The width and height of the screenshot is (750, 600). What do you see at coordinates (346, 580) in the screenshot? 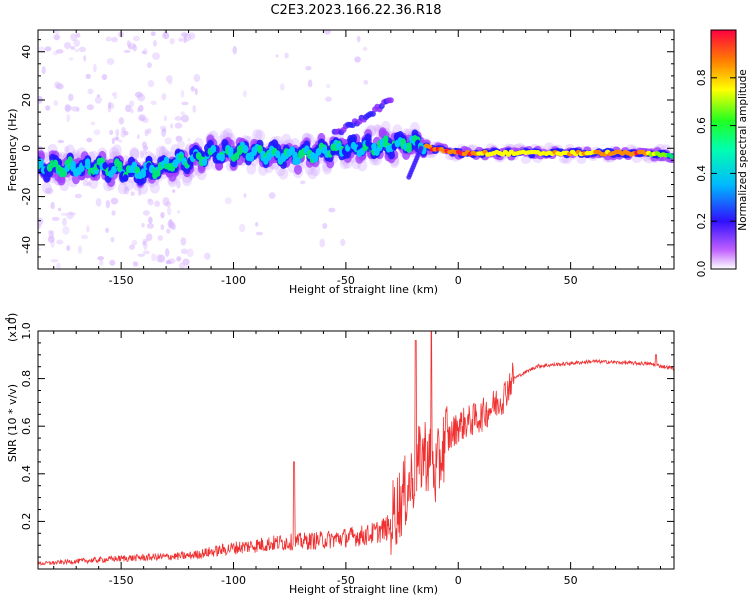
I see `snr-xtick-label: -50` at bounding box center [346, 580].